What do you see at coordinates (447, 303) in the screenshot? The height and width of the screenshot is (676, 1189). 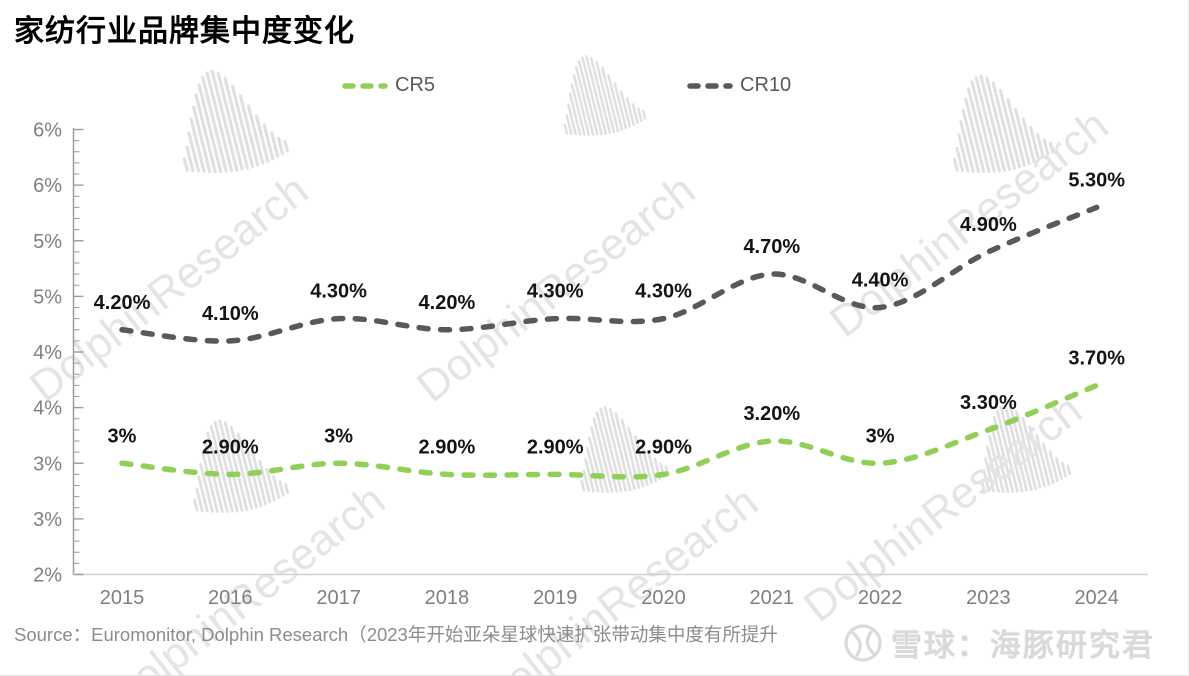 I see `cr10-data-label: 4.20%` at bounding box center [447, 303].